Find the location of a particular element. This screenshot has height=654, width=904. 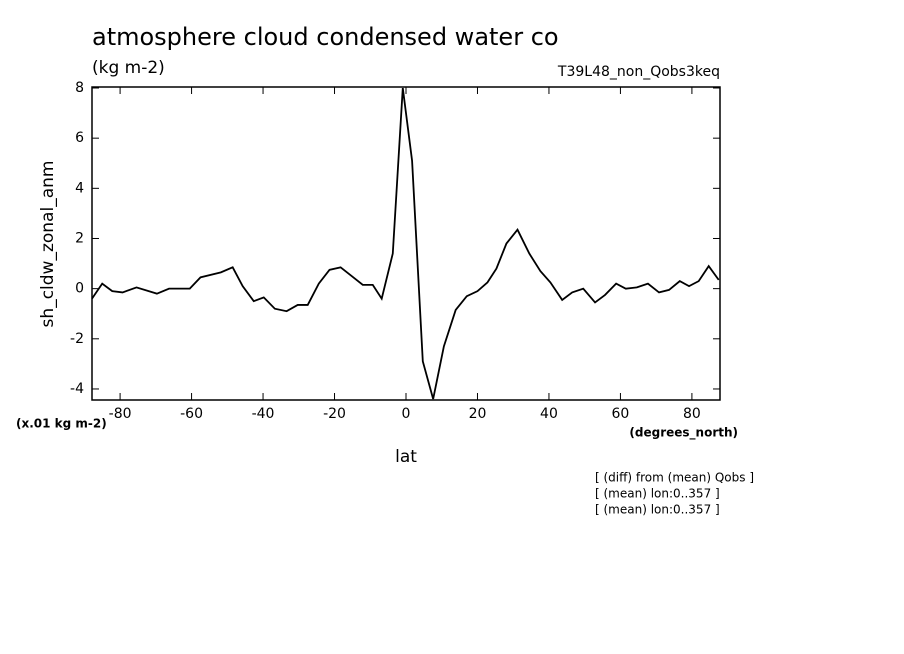

x-tick-label: 20 is located at coordinates (478, 414).